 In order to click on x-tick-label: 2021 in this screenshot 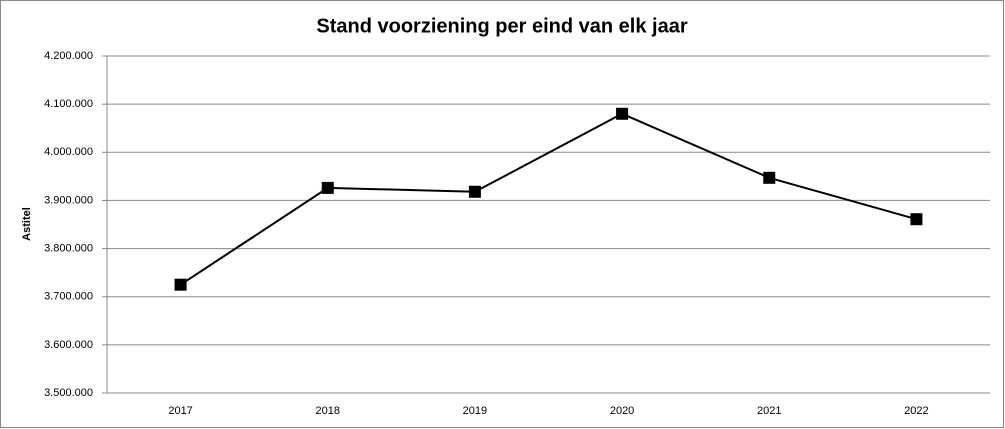, I will do `click(769, 411)`.